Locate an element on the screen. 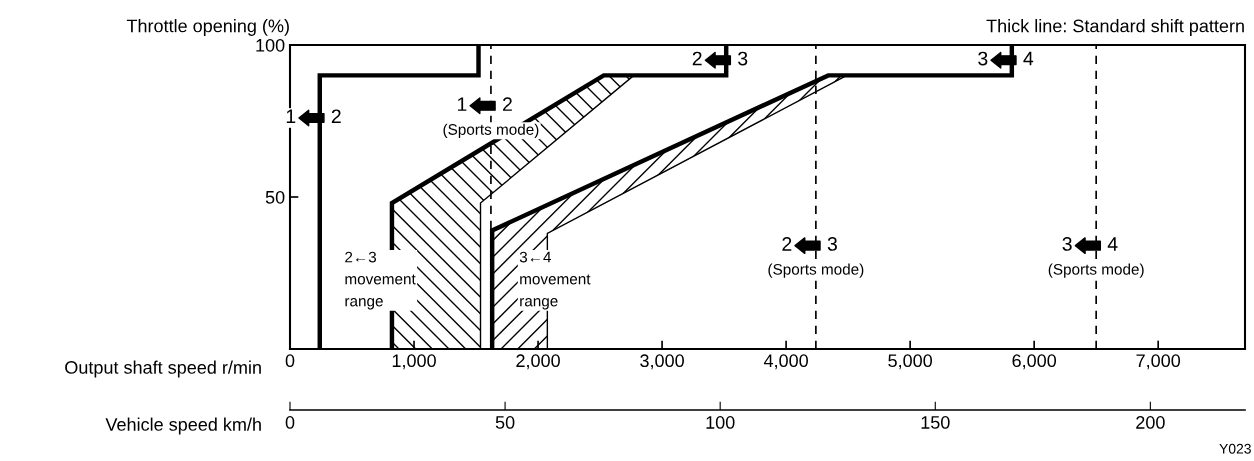  x-tick-label: 4,000 is located at coordinates (785, 362).